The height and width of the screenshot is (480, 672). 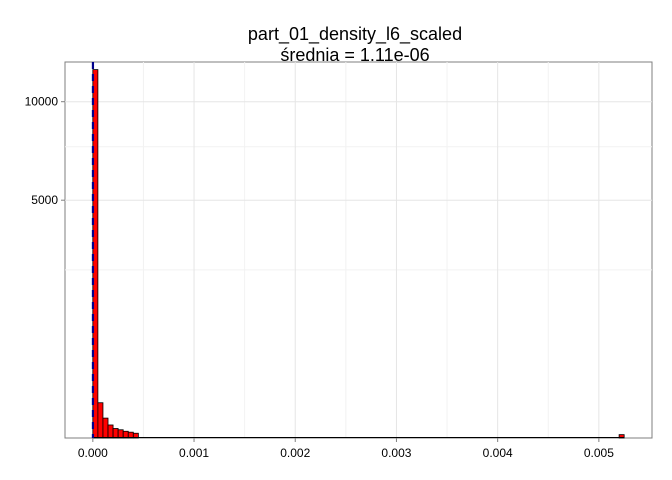 What do you see at coordinates (44, 200) in the screenshot?
I see `y-tick-label: 5000` at bounding box center [44, 200].